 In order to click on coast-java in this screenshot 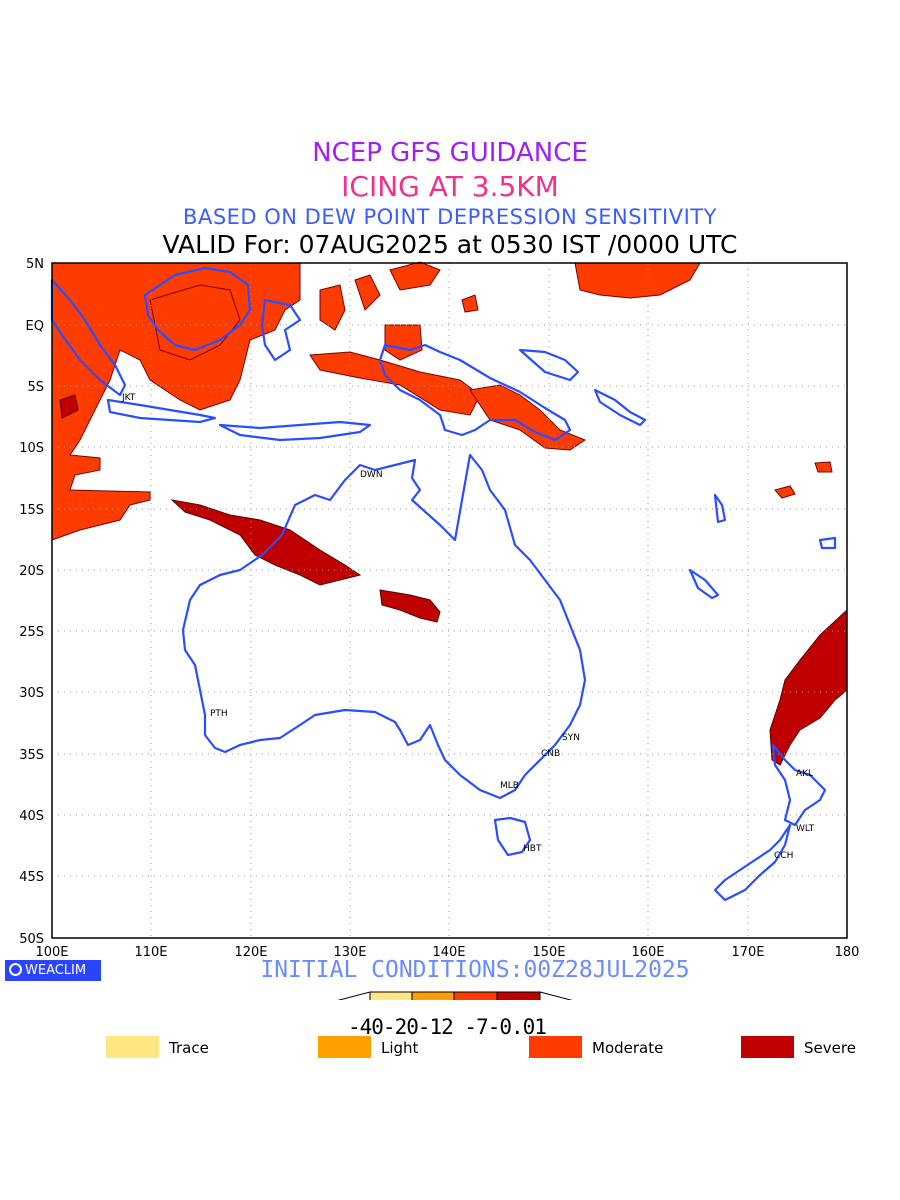, I will do `click(161, 411)`.